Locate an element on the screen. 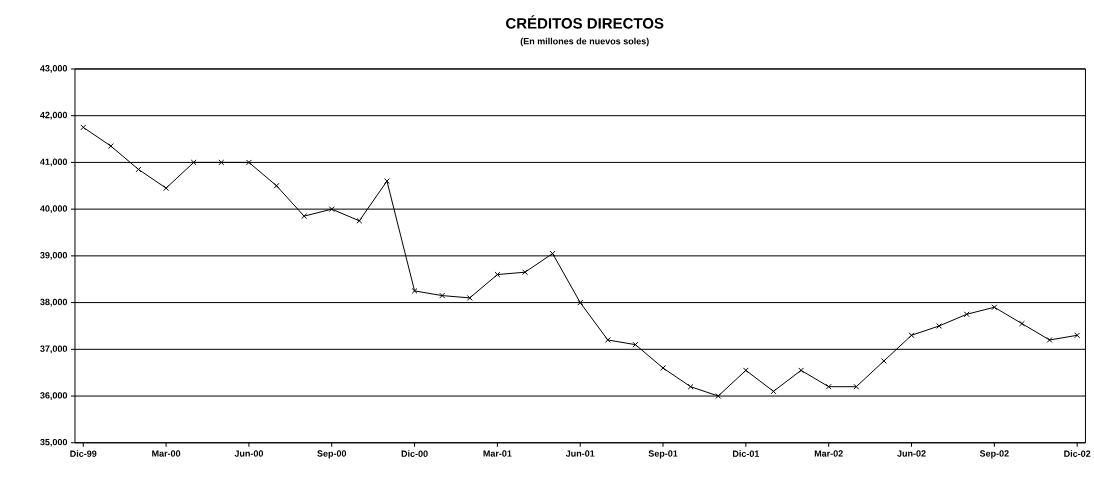 Image resolution: width=1094 pixels, height=480 pixels. y-tick-label: 40,000 is located at coordinates (54, 209).